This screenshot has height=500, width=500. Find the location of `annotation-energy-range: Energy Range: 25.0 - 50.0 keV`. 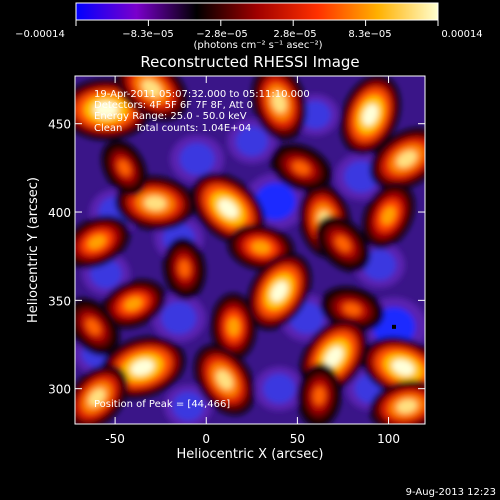

annotation-energy-range: Energy Range: 25.0 - 50.0 keV is located at coordinates (170, 116).